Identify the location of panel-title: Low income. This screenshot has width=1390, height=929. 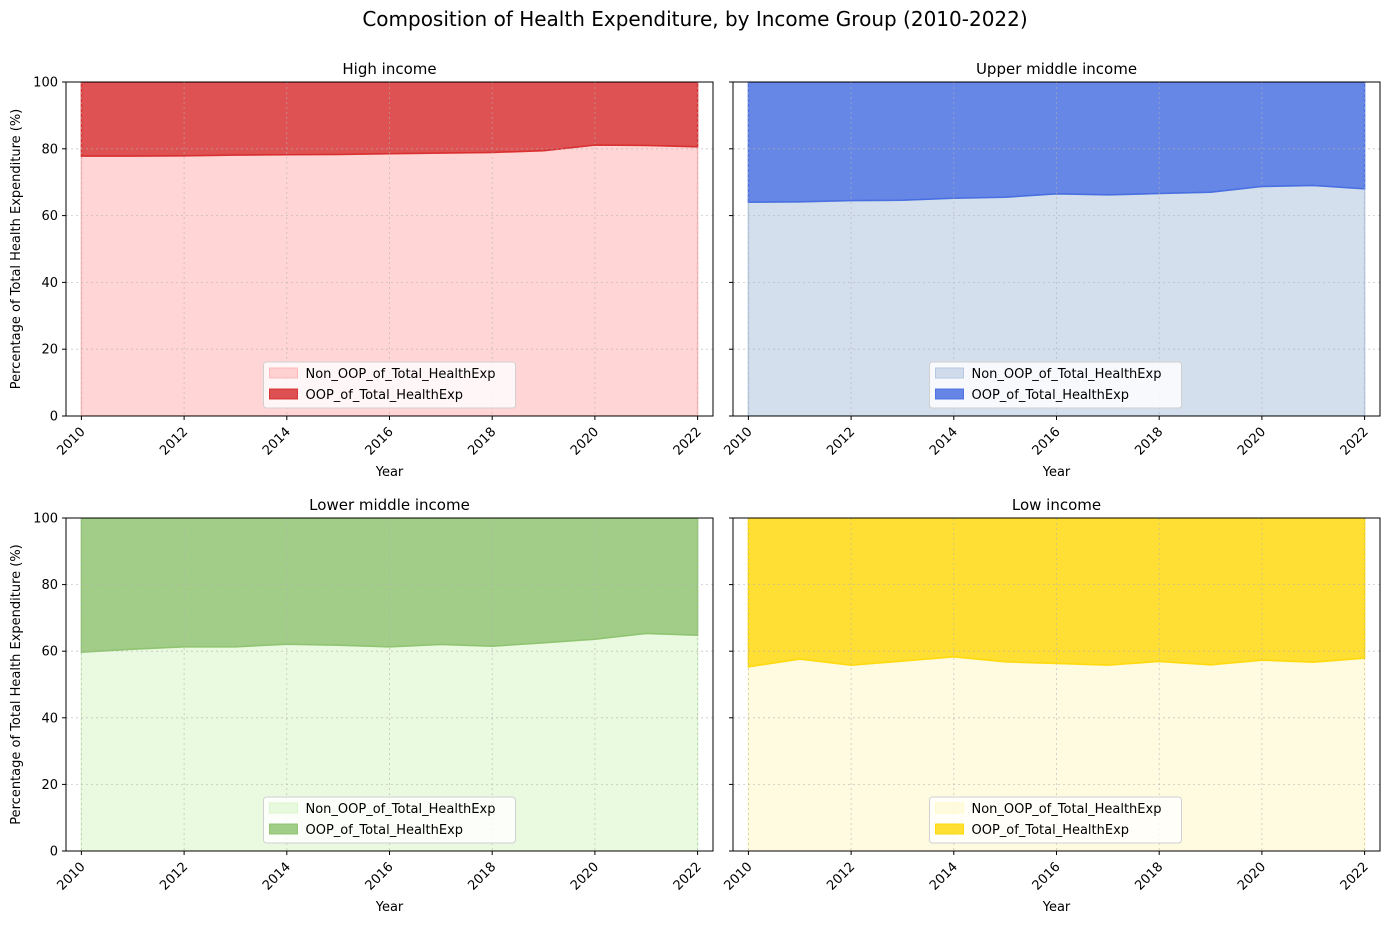
(1056, 505).